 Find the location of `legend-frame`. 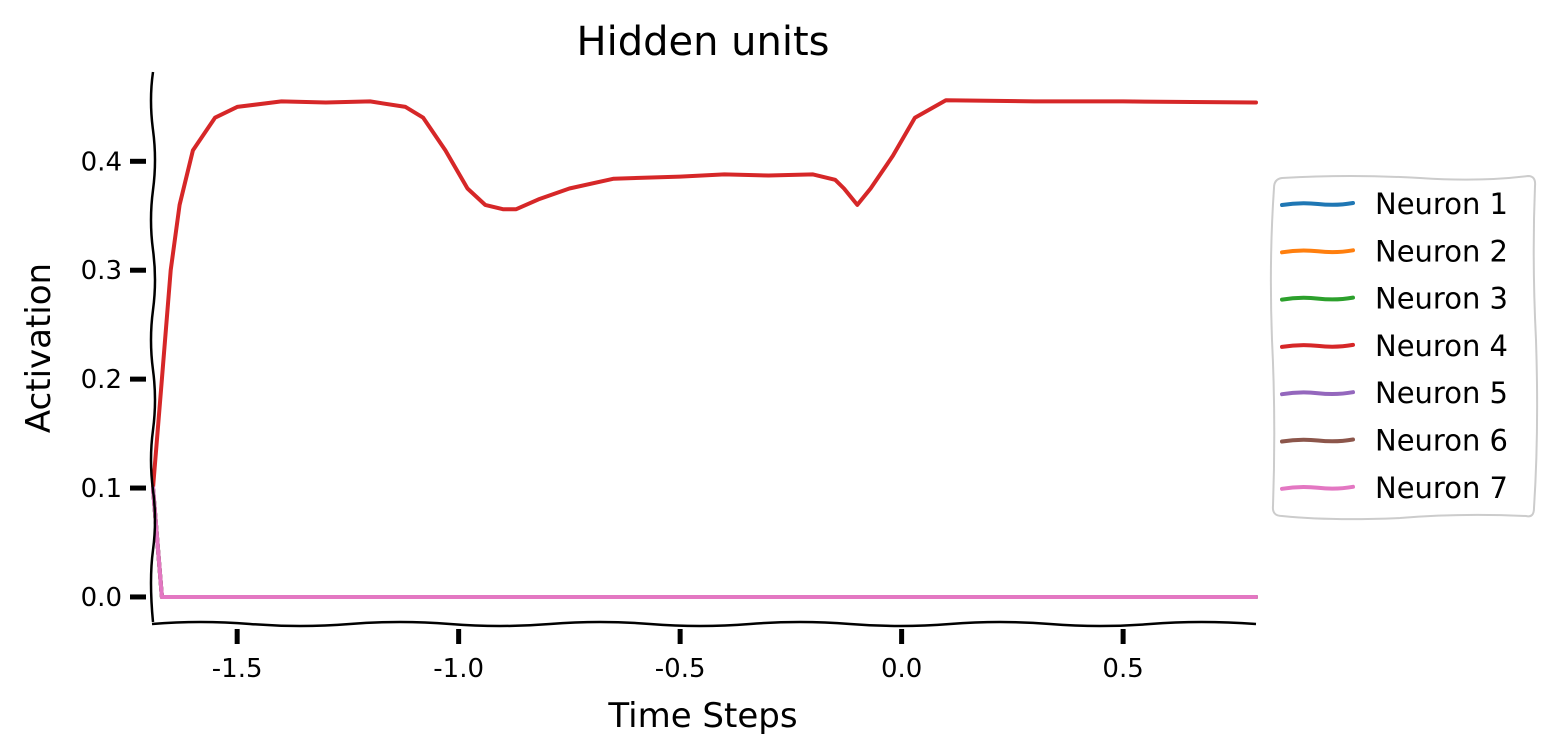

legend-frame is located at coordinates (1404, 347).